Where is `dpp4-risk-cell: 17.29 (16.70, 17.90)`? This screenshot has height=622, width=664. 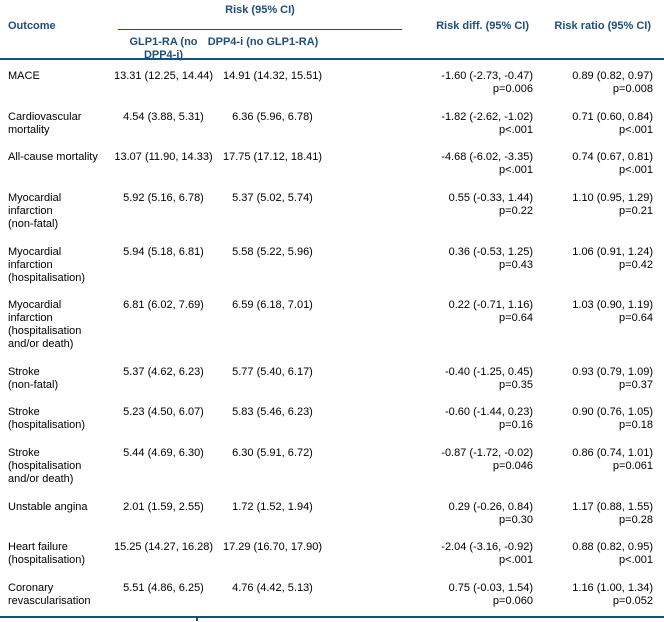
dpp4-risk-cell: 17.29 (16.70, 17.90) is located at coordinates (272, 547).